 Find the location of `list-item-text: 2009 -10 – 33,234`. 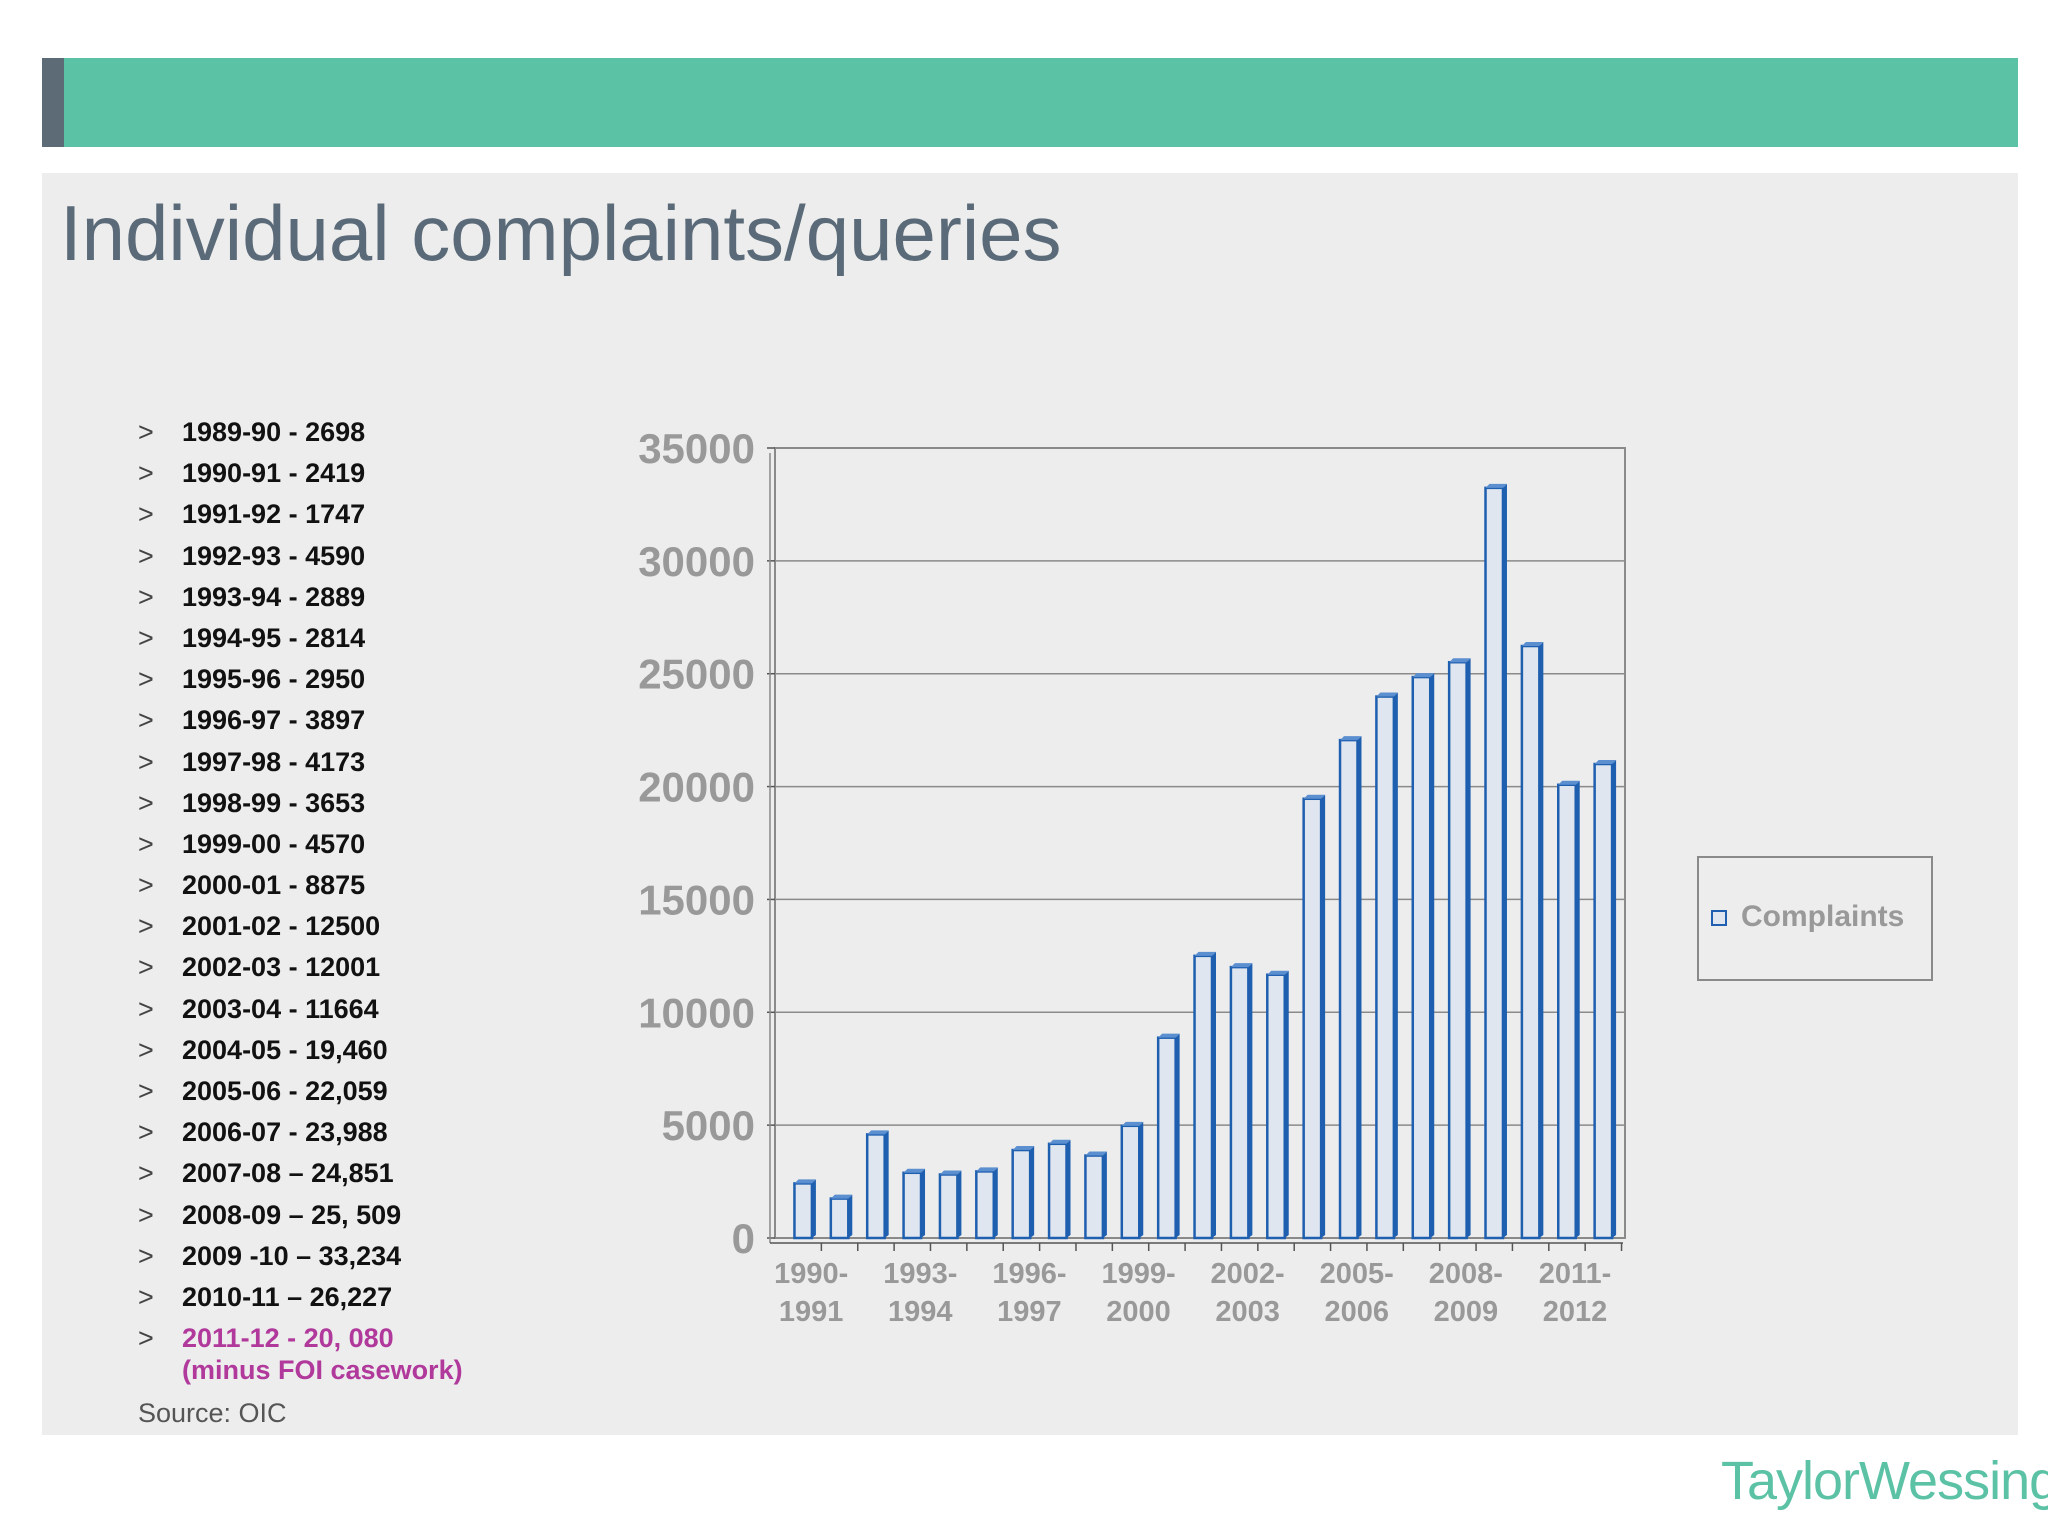

list-item-text: 2009 -10 – 33,234 is located at coordinates (292, 1255).